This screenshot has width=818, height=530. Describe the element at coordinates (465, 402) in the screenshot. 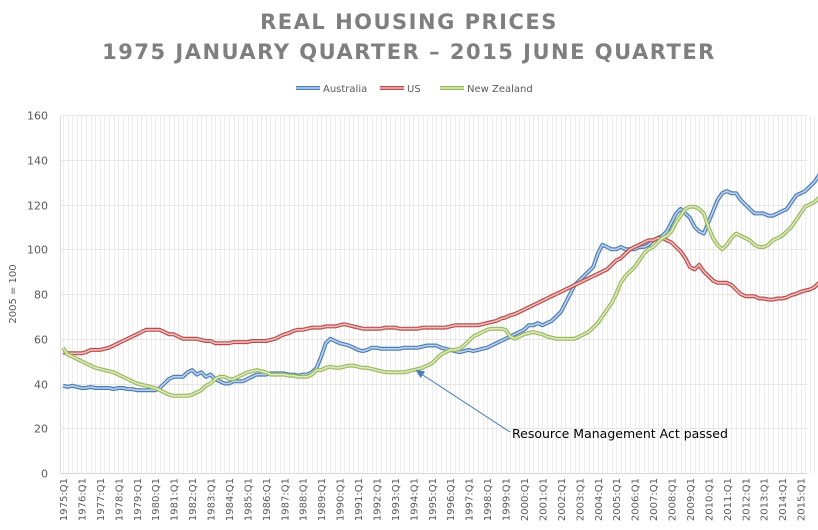

I see `annotation-arrow-line` at that location.